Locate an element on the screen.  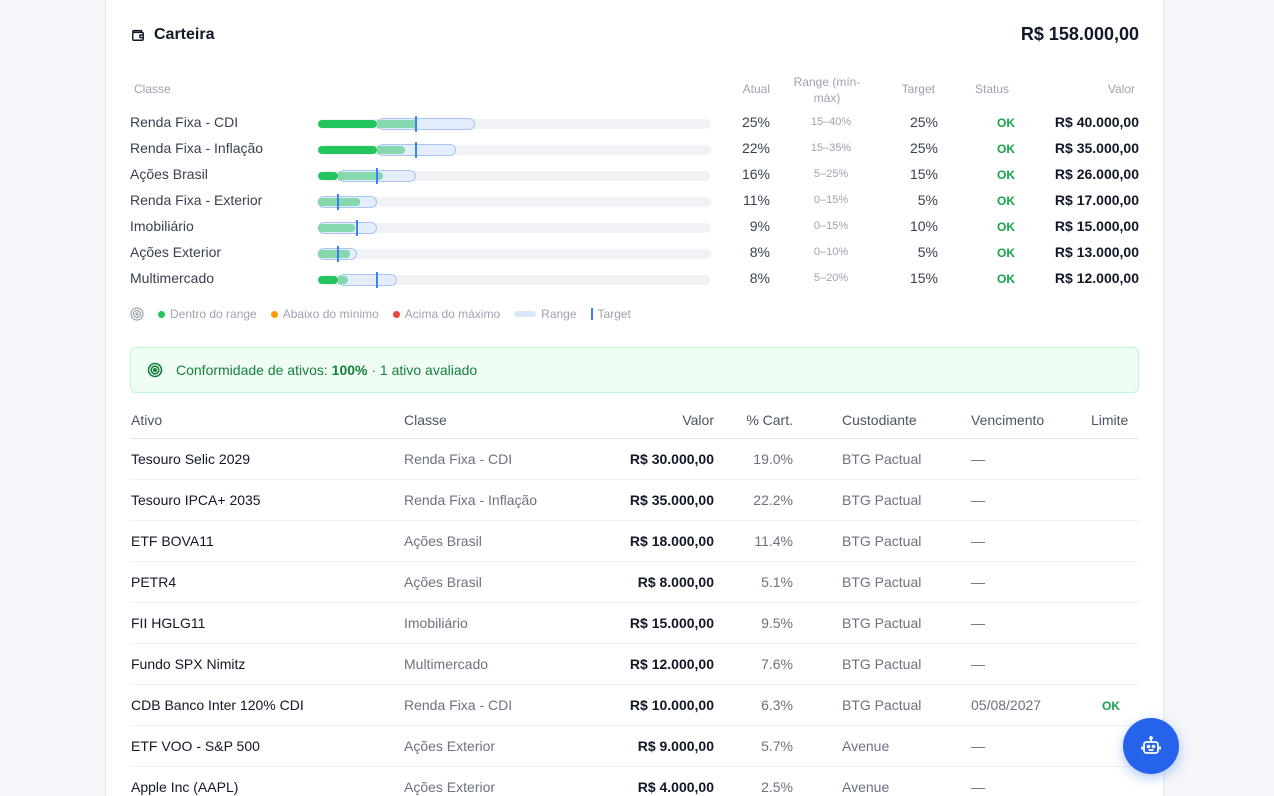
allocation-range: 15–35% is located at coordinates (831, 148).